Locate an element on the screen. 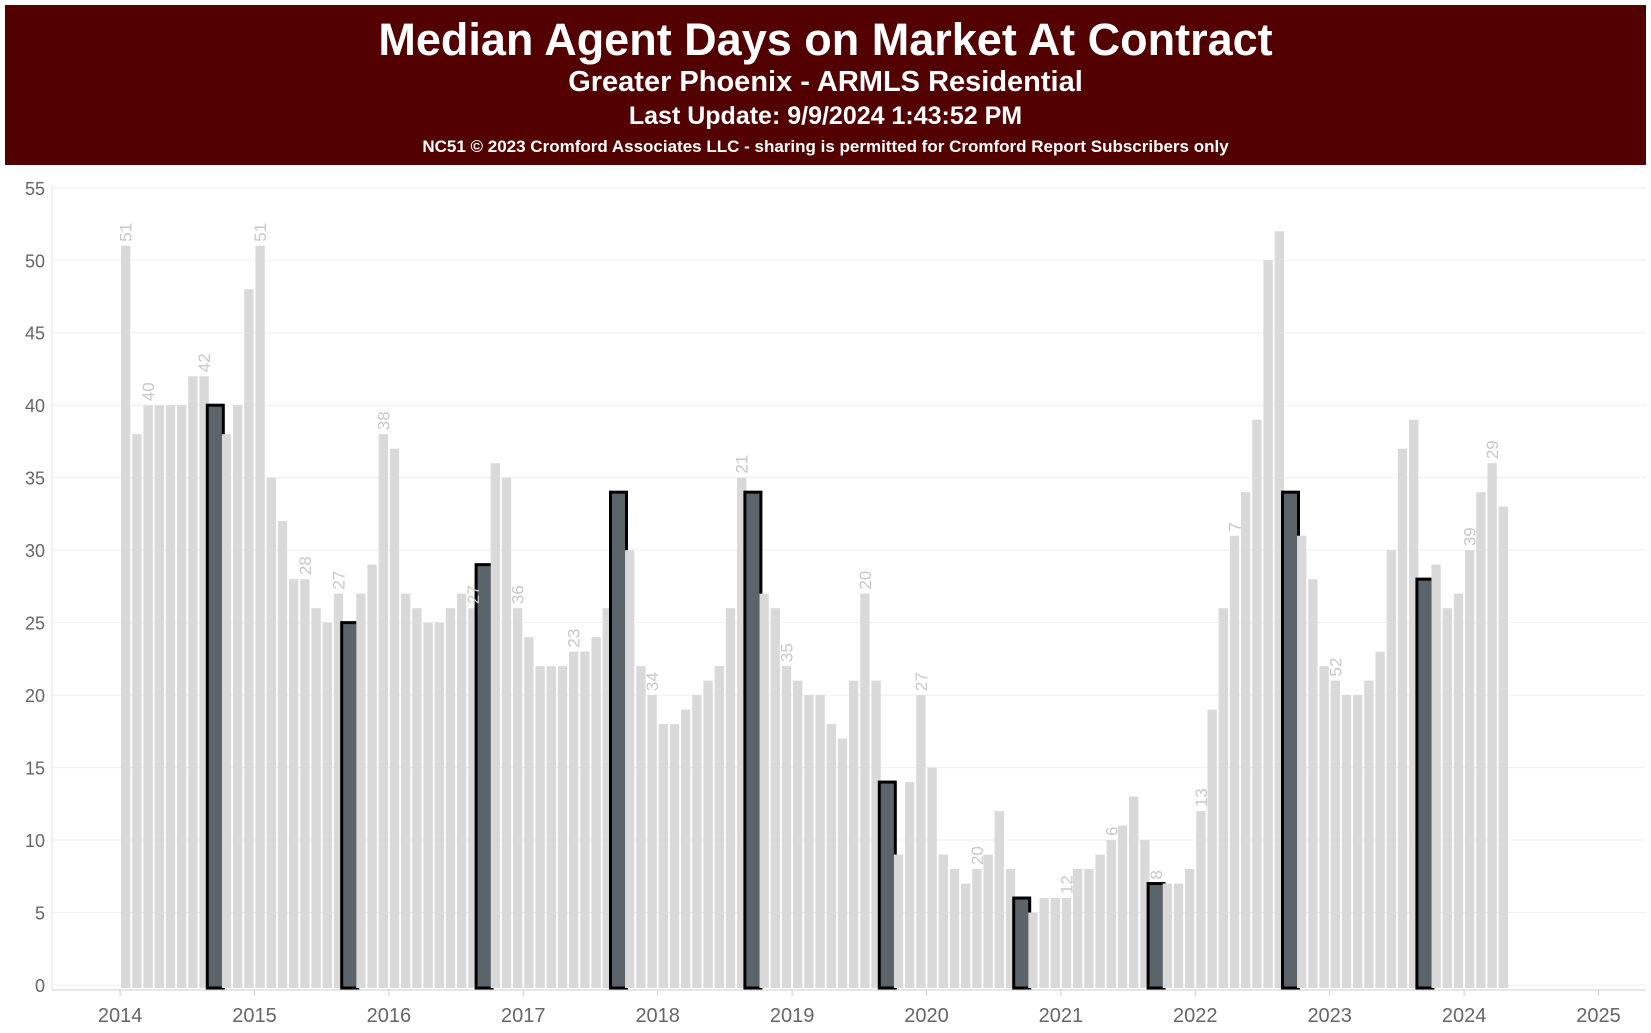 This screenshot has width=1651, height=1033. data-label: 13 is located at coordinates (1201, 797).